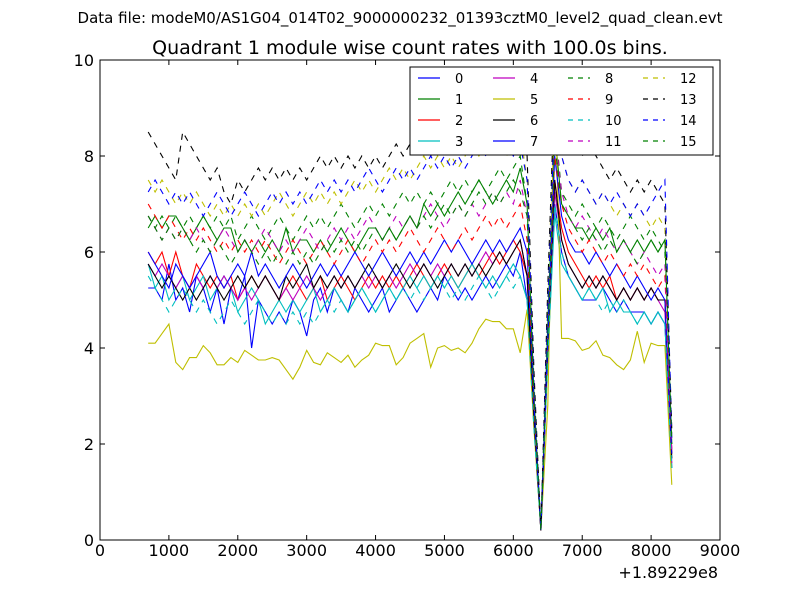  What do you see at coordinates (169, 550) in the screenshot?
I see `x-tick-label: 1000` at bounding box center [169, 550].